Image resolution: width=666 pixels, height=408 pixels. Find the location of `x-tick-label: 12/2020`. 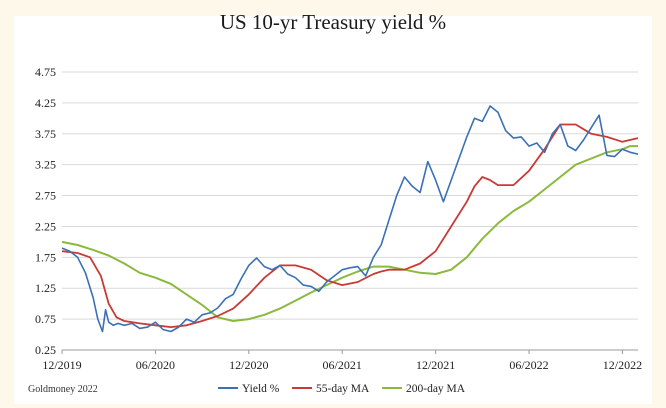

x-tick-label: 12/2020 is located at coordinates (248, 365).